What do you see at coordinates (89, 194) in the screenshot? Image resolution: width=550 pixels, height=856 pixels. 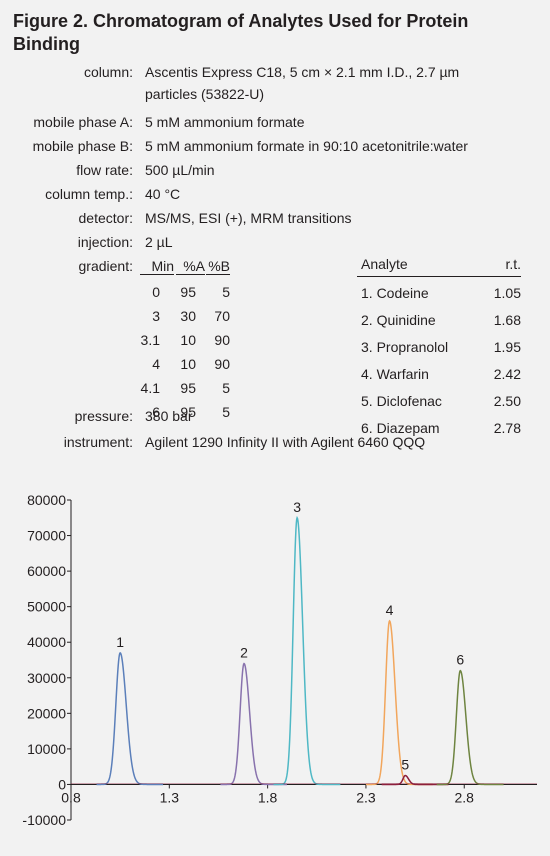 I see `condition-label: column temp.:` at bounding box center [89, 194].